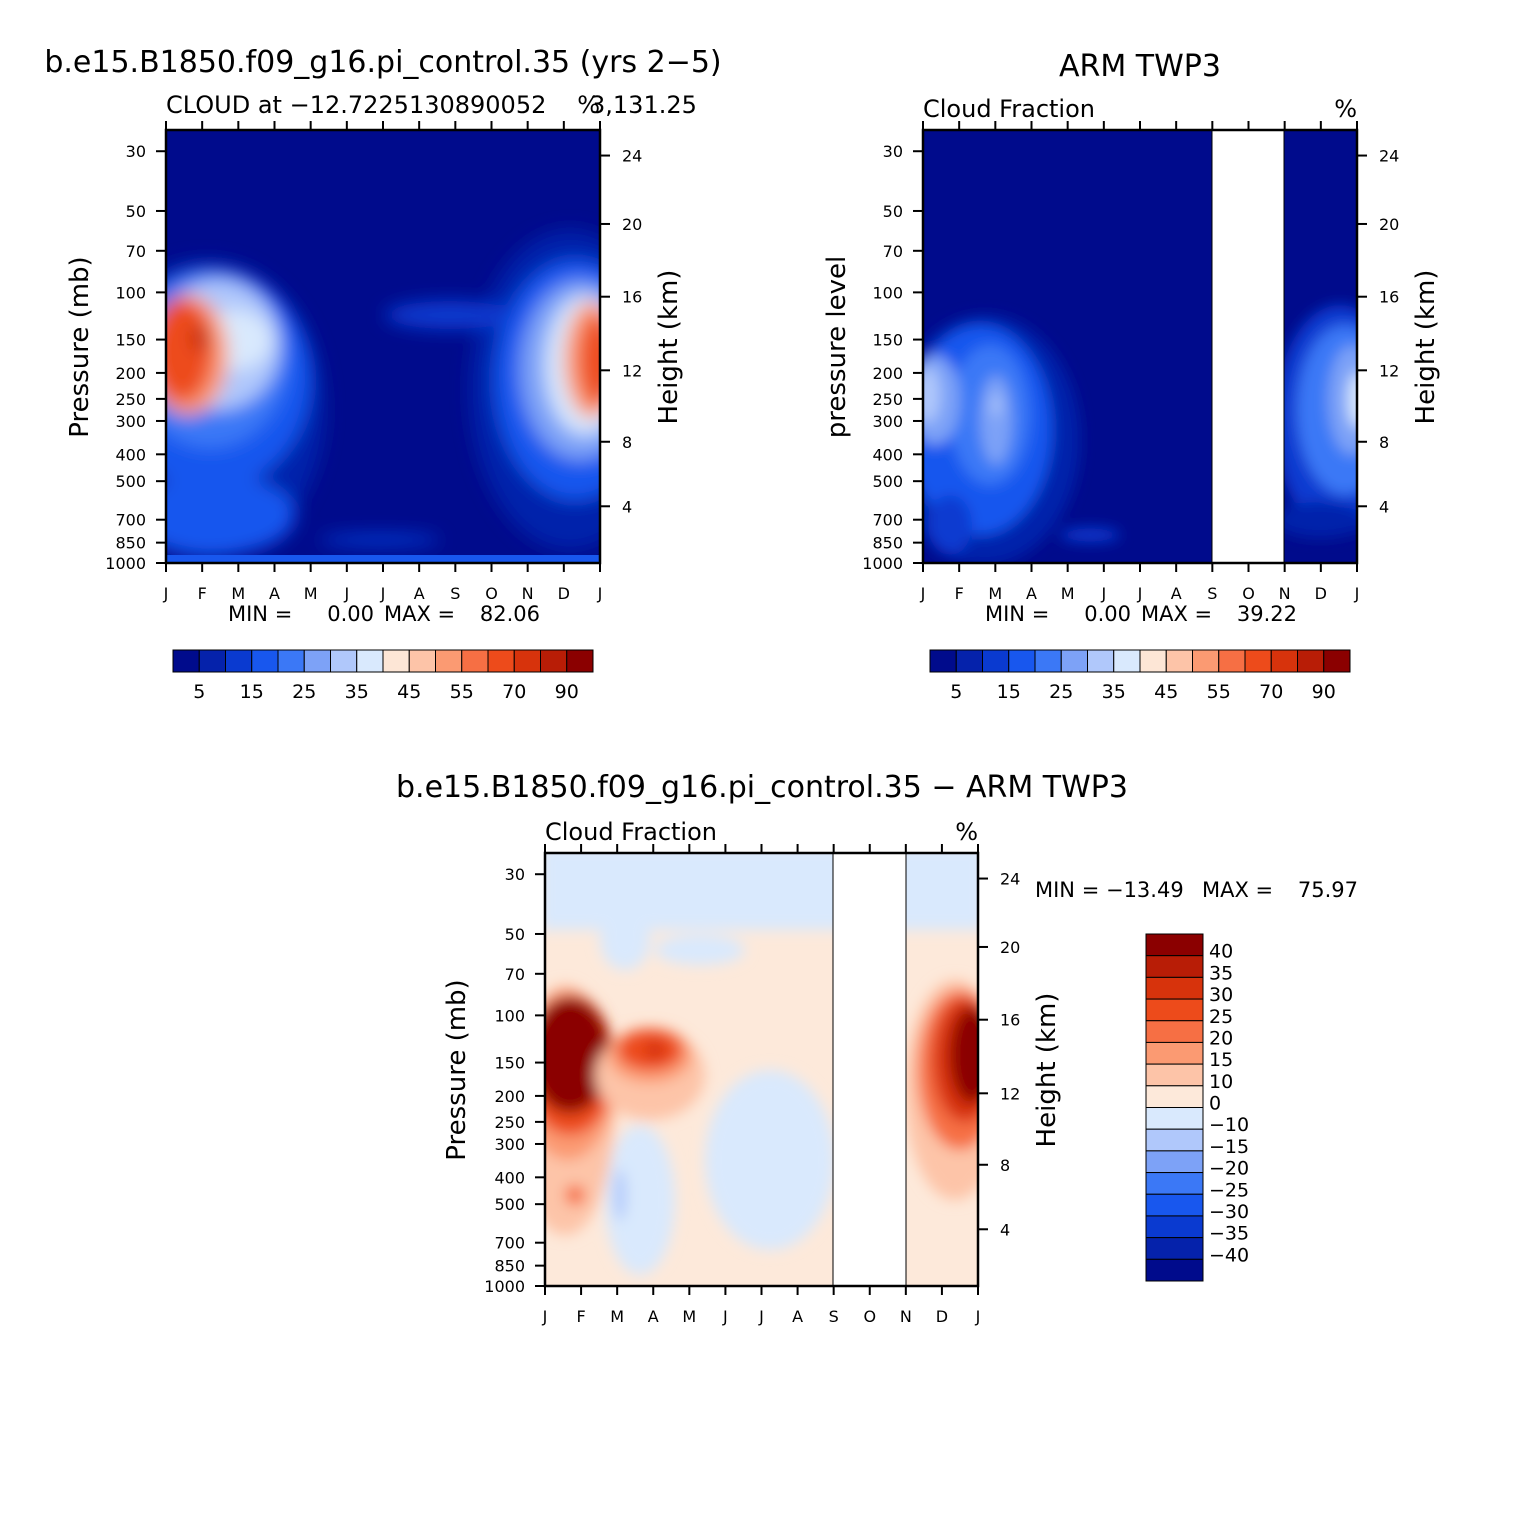 This screenshot has width=1524, height=1524. What do you see at coordinates (631, 832) in the screenshot?
I see `panel-diff-subtitle: Cloud Fraction` at bounding box center [631, 832].